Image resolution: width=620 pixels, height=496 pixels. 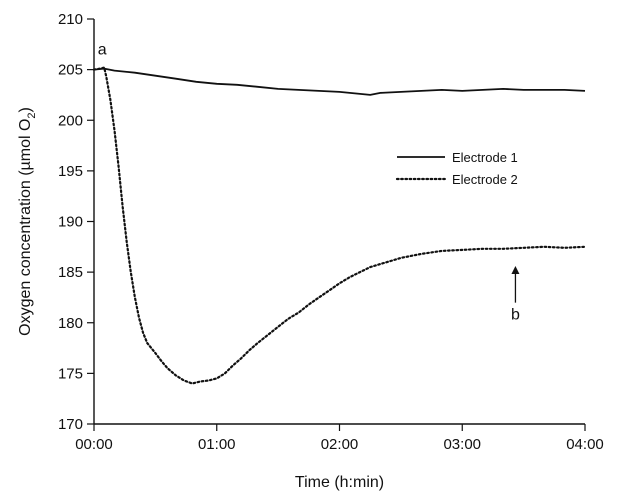 I want to click on x-tick-label: 04:00, so click(x=585, y=444).